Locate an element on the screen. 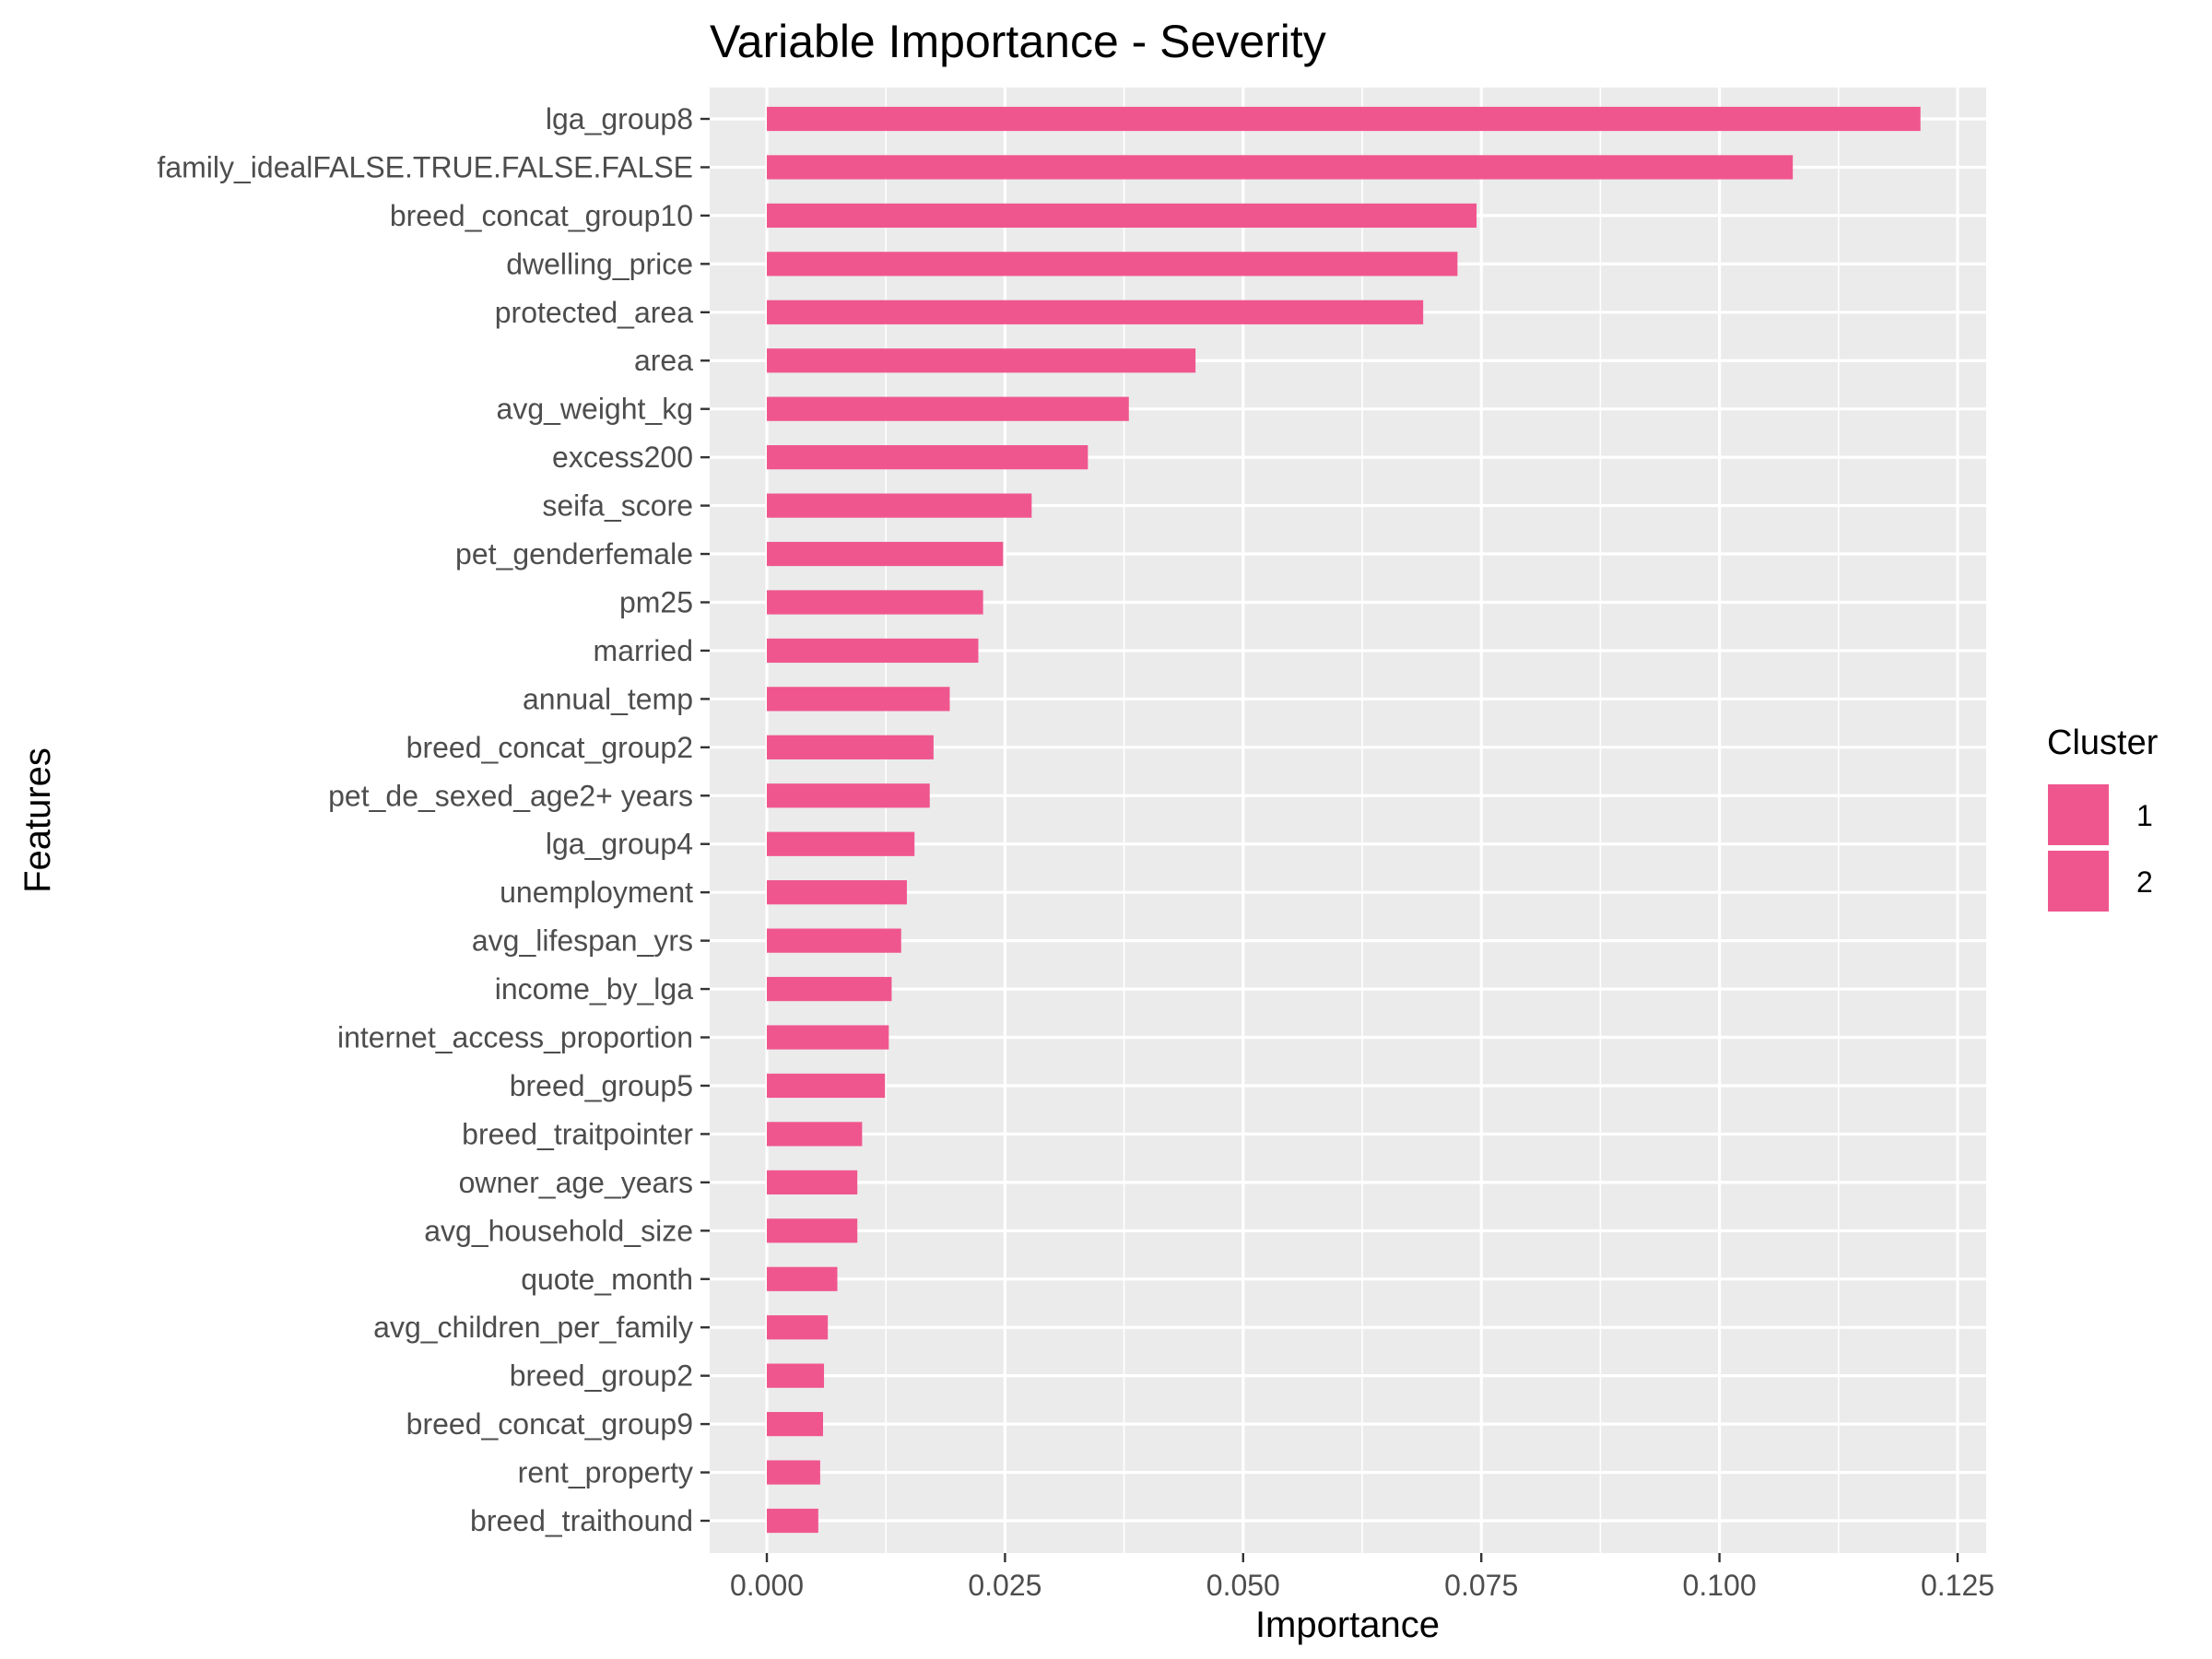 Image resolution: width=2212 pixels, height=1659 pixels. y-tick-label: internet_access_proportion is located at coordinates (515, 1037).